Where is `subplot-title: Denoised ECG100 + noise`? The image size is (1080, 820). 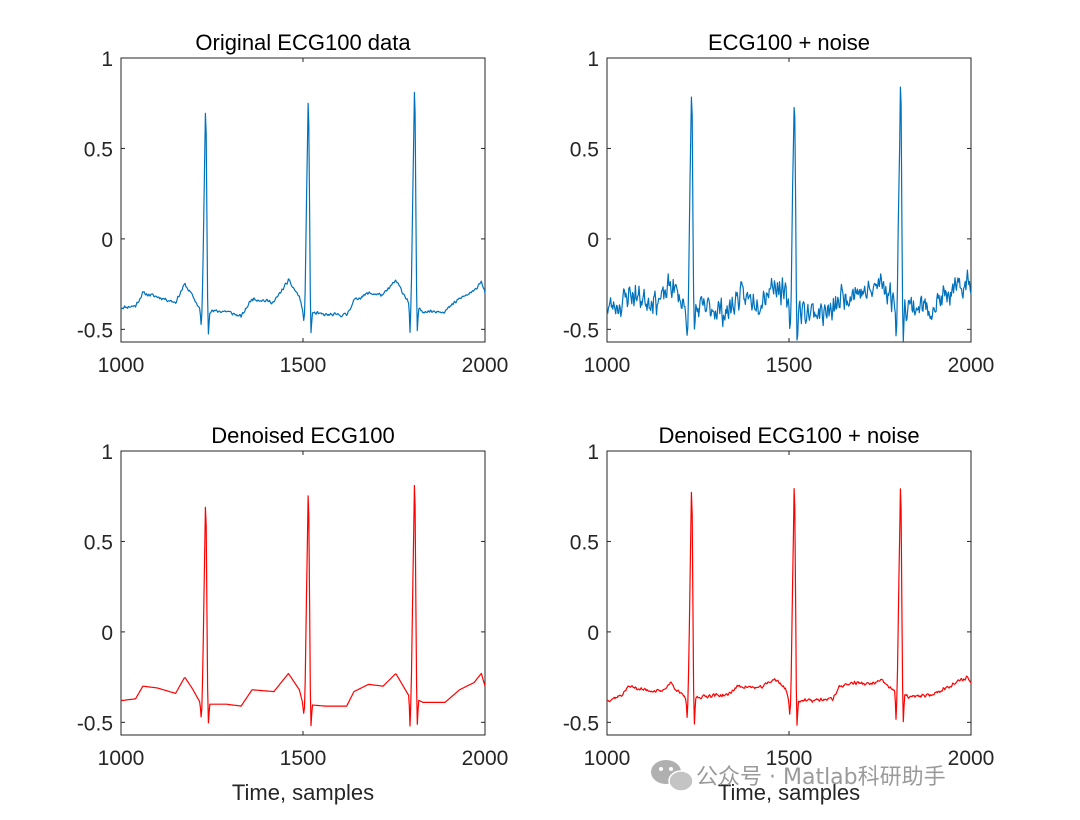 subplot-title: Denoised ECG100 + noise is located at coordinates (788, 435).